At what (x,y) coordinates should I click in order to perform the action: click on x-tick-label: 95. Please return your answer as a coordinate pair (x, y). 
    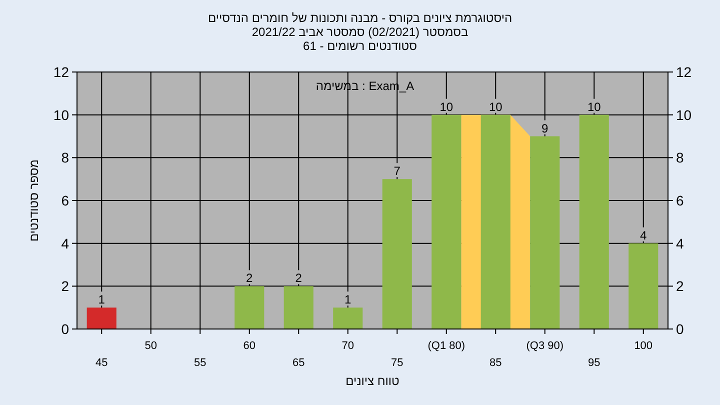
    Looking at the image, I should click on (594, 363).